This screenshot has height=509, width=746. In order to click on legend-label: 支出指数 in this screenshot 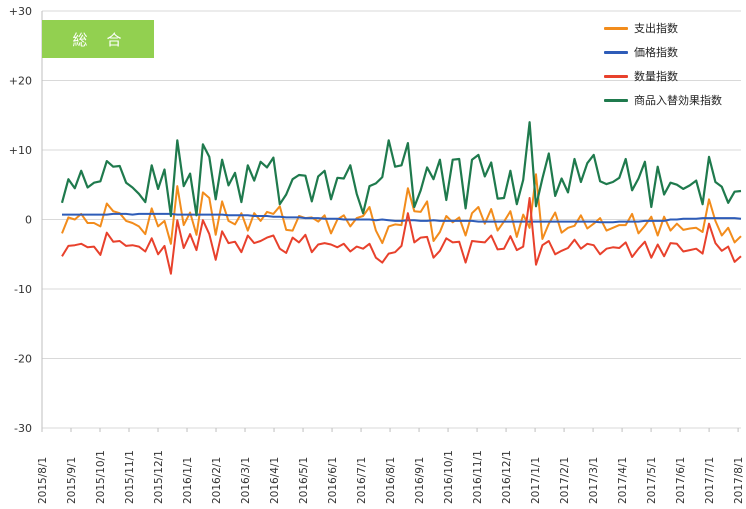, I will do `click(656, 28)`.